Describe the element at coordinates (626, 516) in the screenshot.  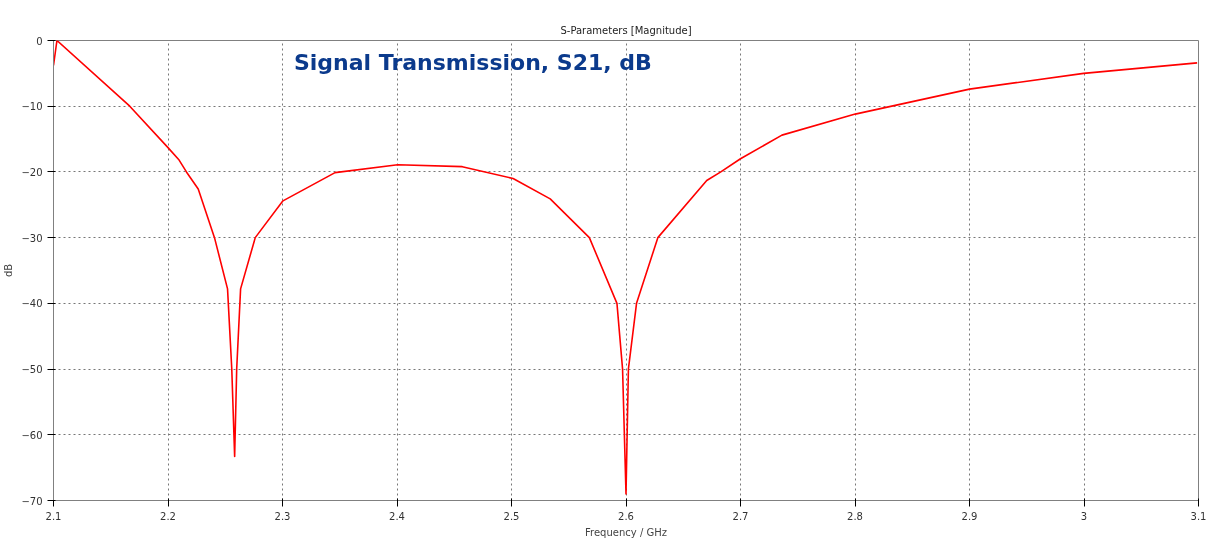
I see `x-tick-label: 2.6` at that location.